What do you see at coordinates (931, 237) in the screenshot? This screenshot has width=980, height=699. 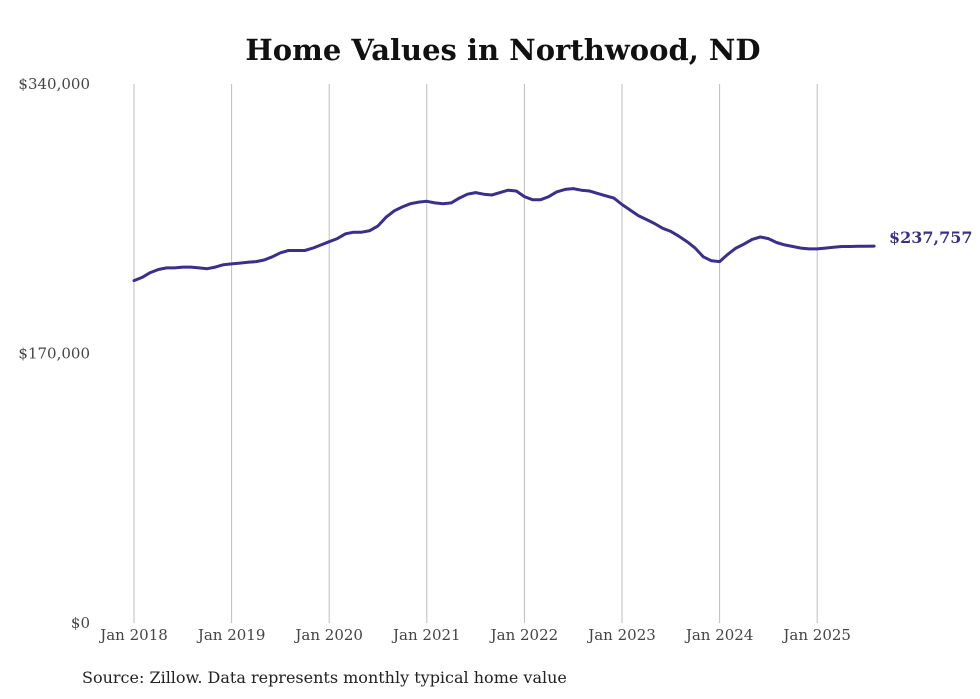 I see `last-value-label: $237,757` at bounding box center [931, 237].